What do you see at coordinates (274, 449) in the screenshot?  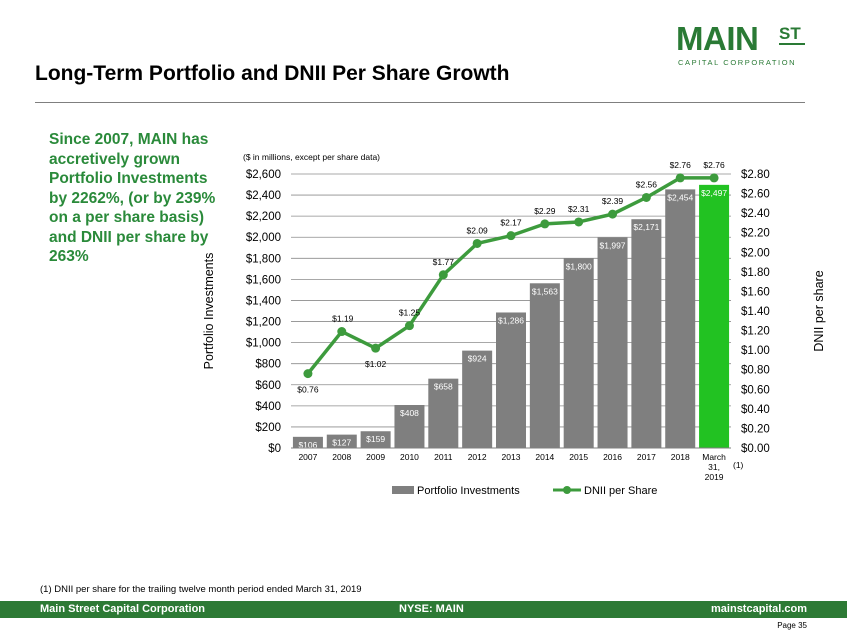 I see `y-left-tick-label: $0` at bounding box center [274, 449].